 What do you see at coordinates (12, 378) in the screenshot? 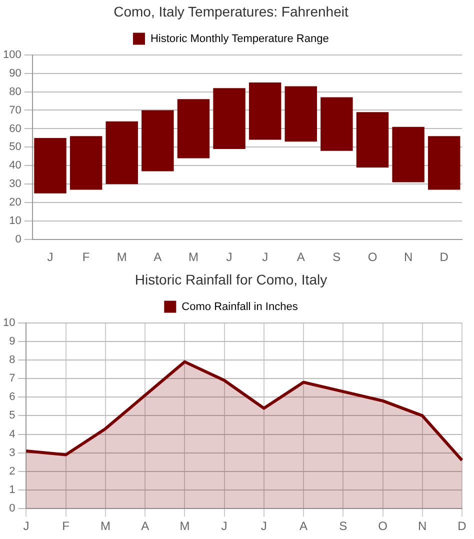
I see `y-tick-label: 7` at bounding box center [12, 378].